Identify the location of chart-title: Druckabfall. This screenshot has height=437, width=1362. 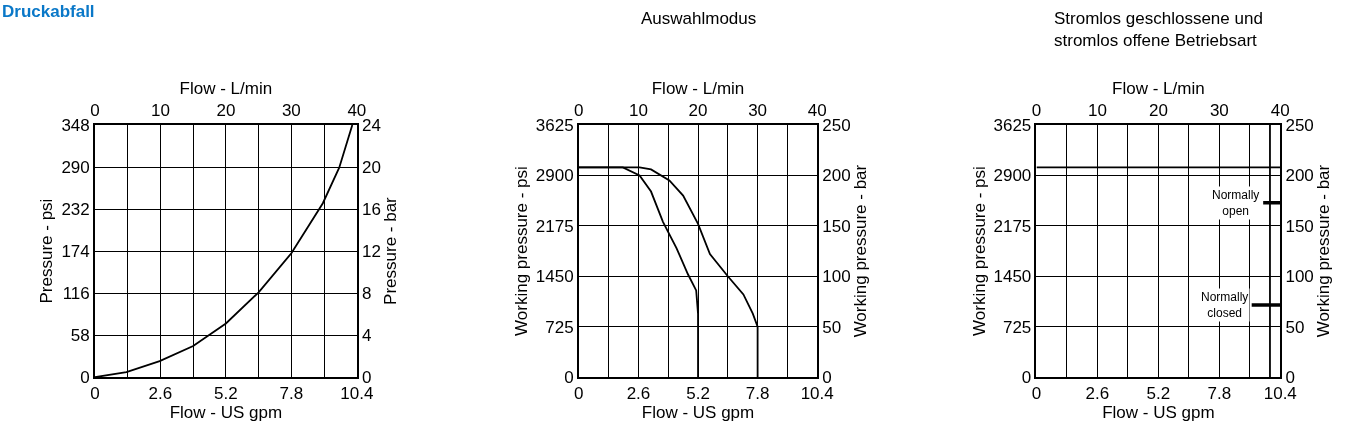
(48, 11).